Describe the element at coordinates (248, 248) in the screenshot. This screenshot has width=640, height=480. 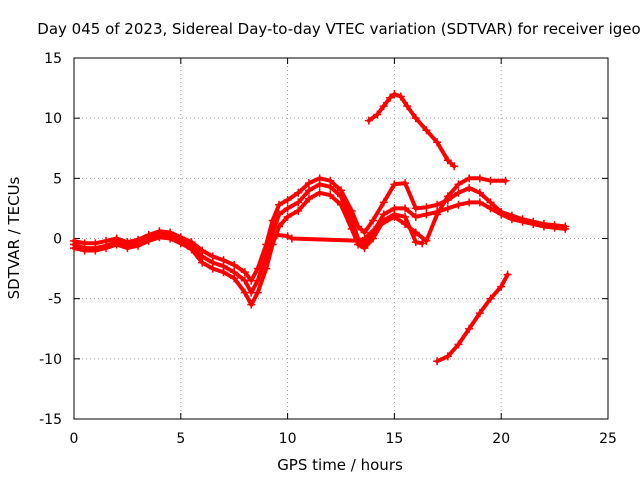
I see `series-arc-main-lower` at that location.